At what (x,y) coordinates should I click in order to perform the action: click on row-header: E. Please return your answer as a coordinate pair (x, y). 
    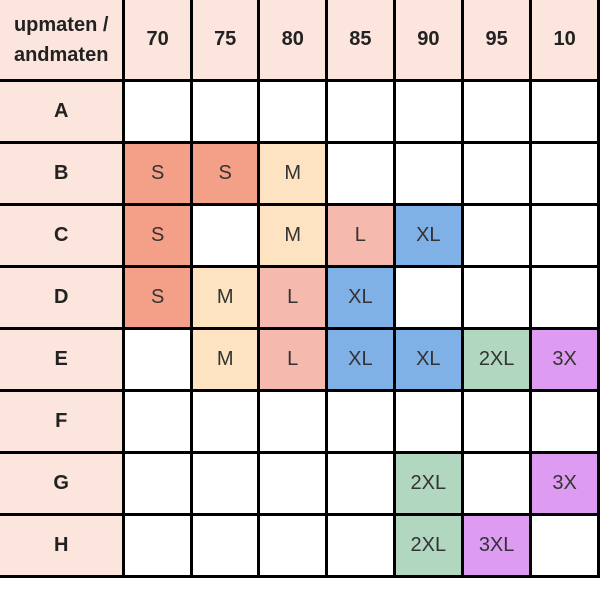
    Looking at the image, I should click on (63, 359).